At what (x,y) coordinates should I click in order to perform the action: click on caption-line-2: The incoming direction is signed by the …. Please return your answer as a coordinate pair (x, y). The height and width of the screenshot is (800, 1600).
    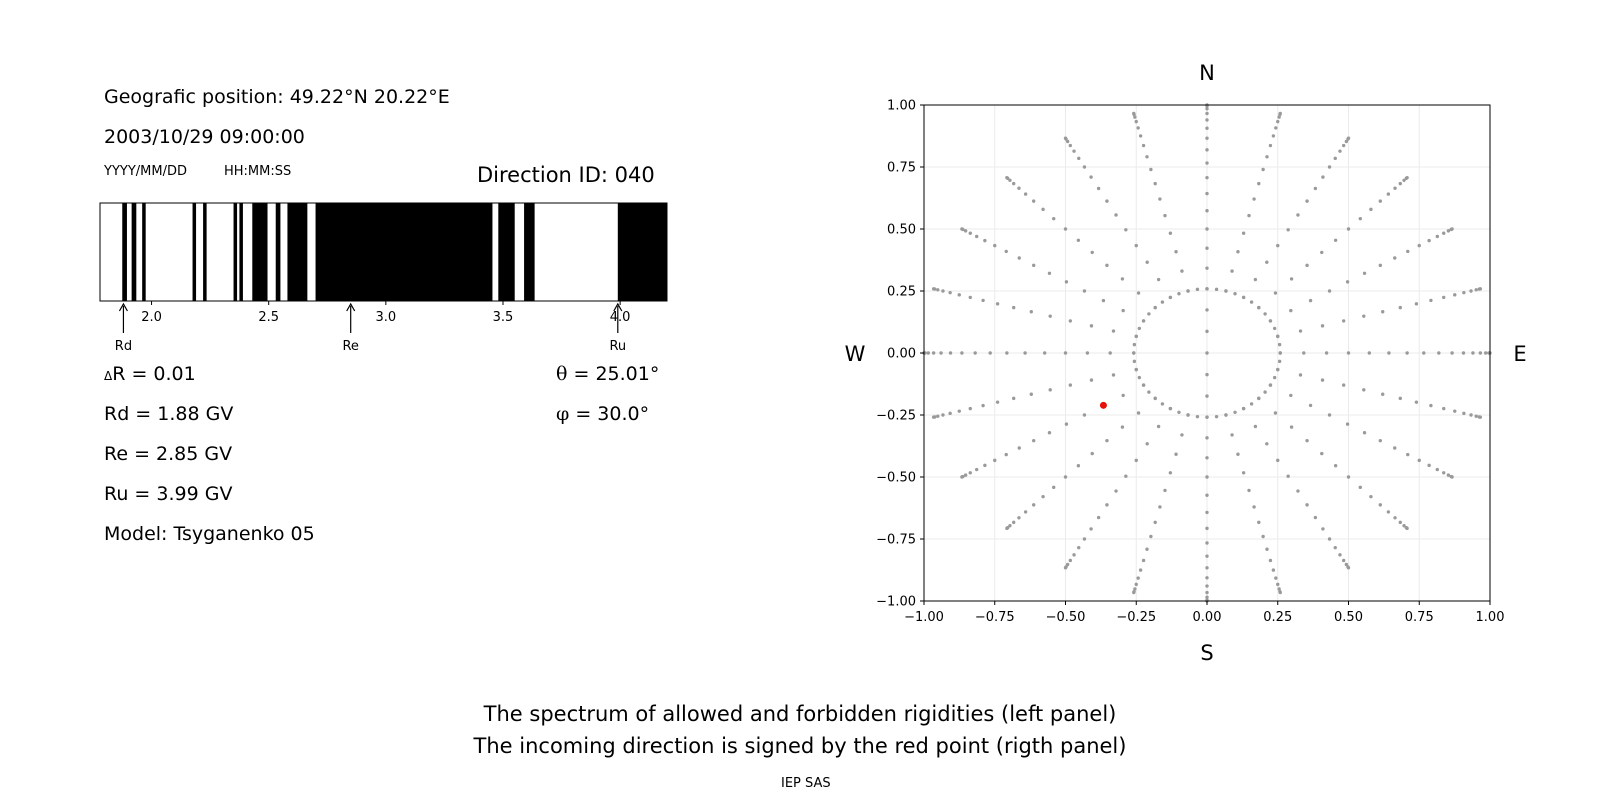
    Looking at the image, I should click on (800, 746).